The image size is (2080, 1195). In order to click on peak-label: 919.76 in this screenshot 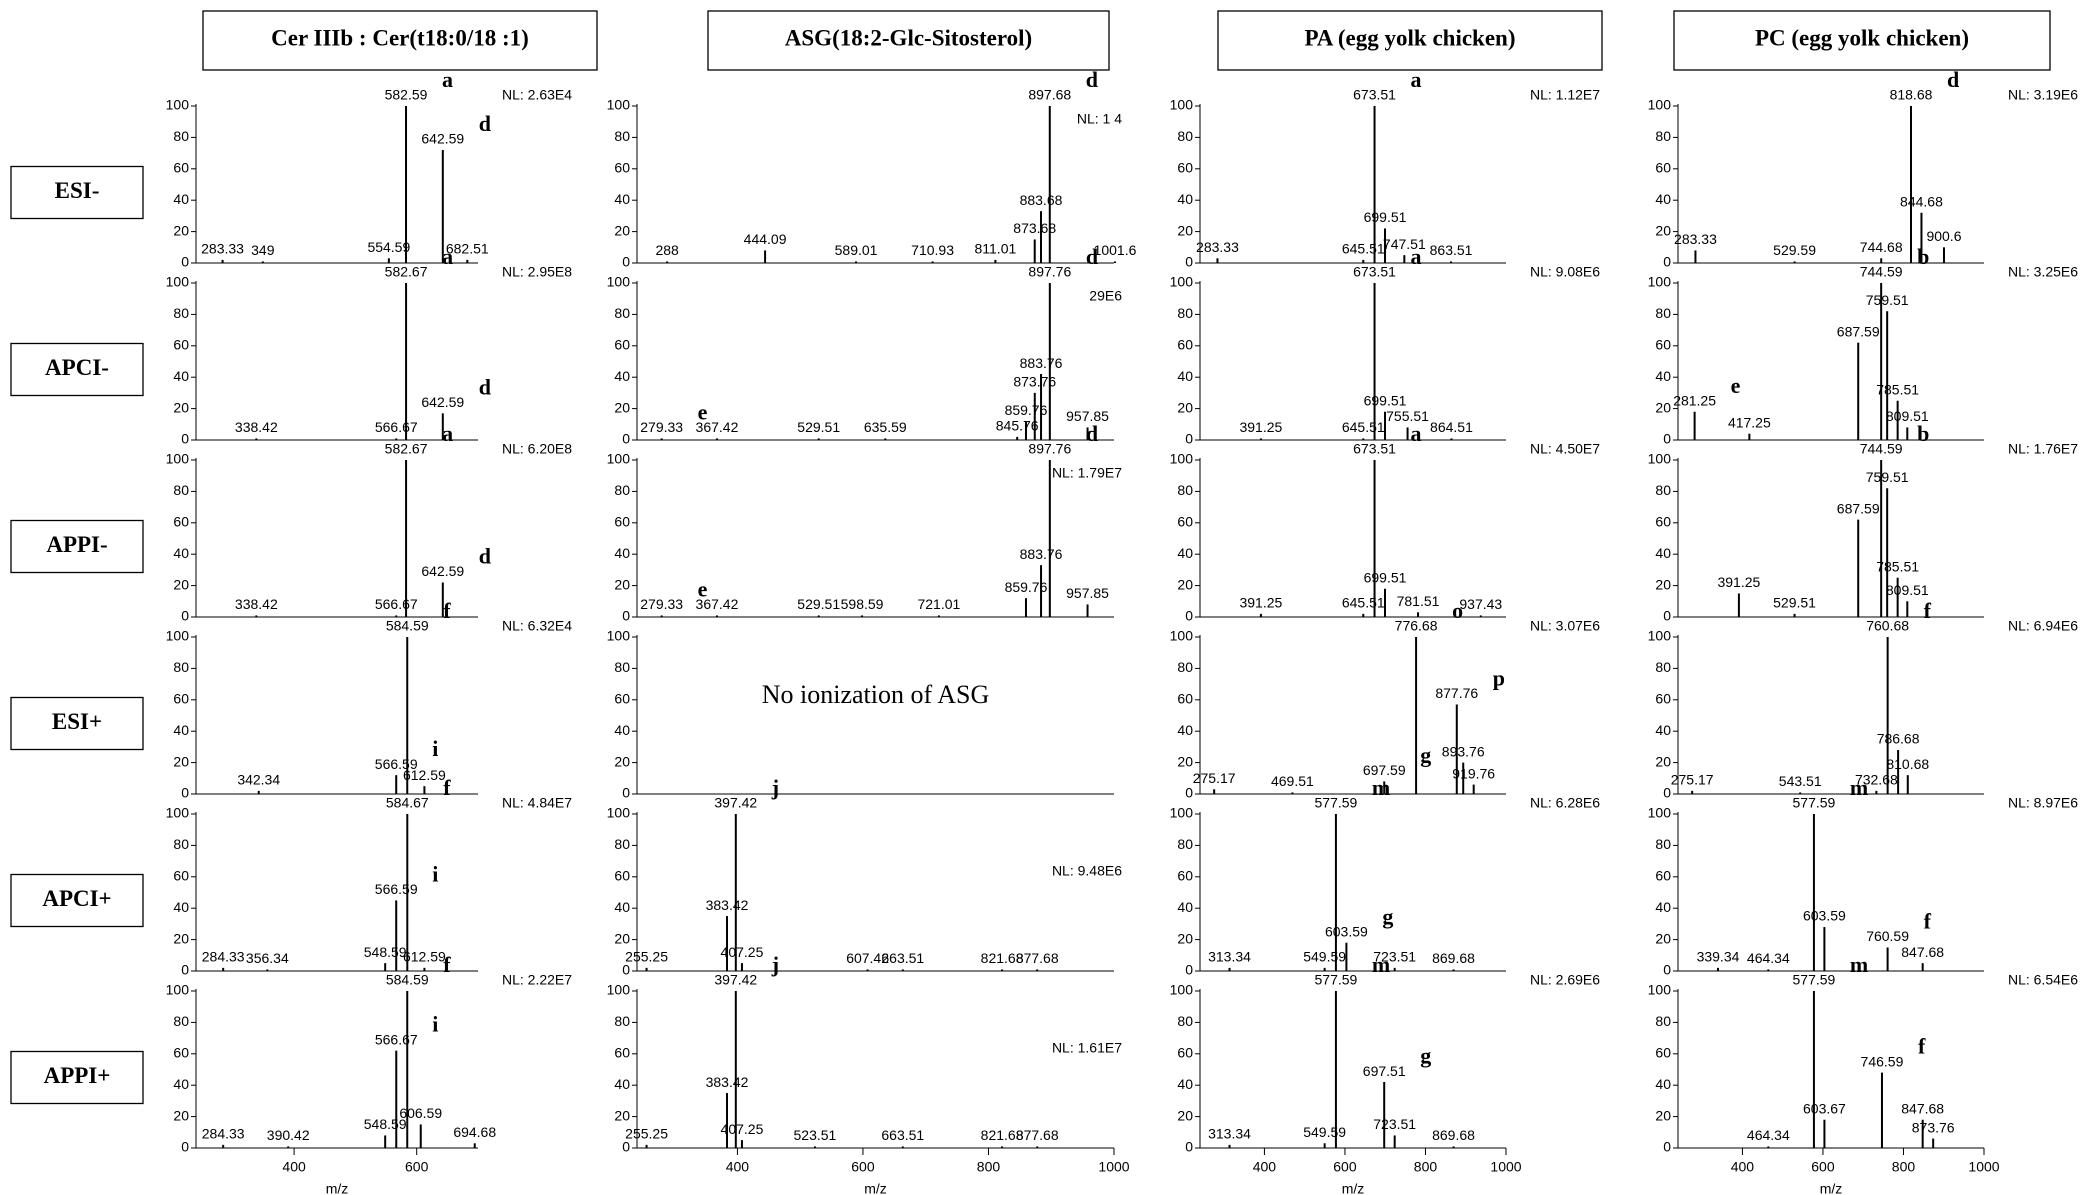, I will do `click(1473, 773)`.